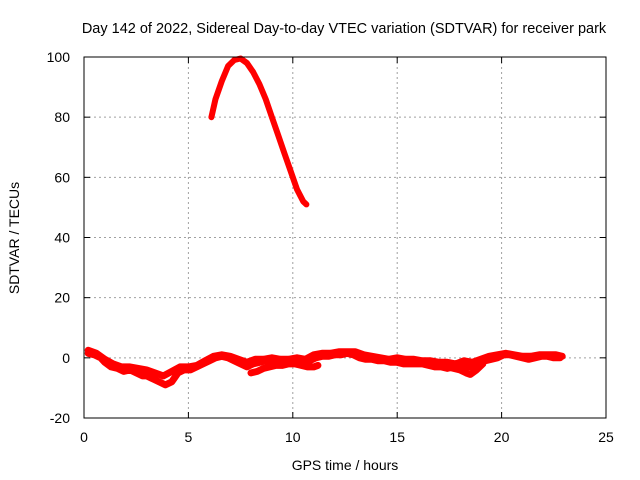  I want to click on x-tick-label: 20, so click(502, 437).